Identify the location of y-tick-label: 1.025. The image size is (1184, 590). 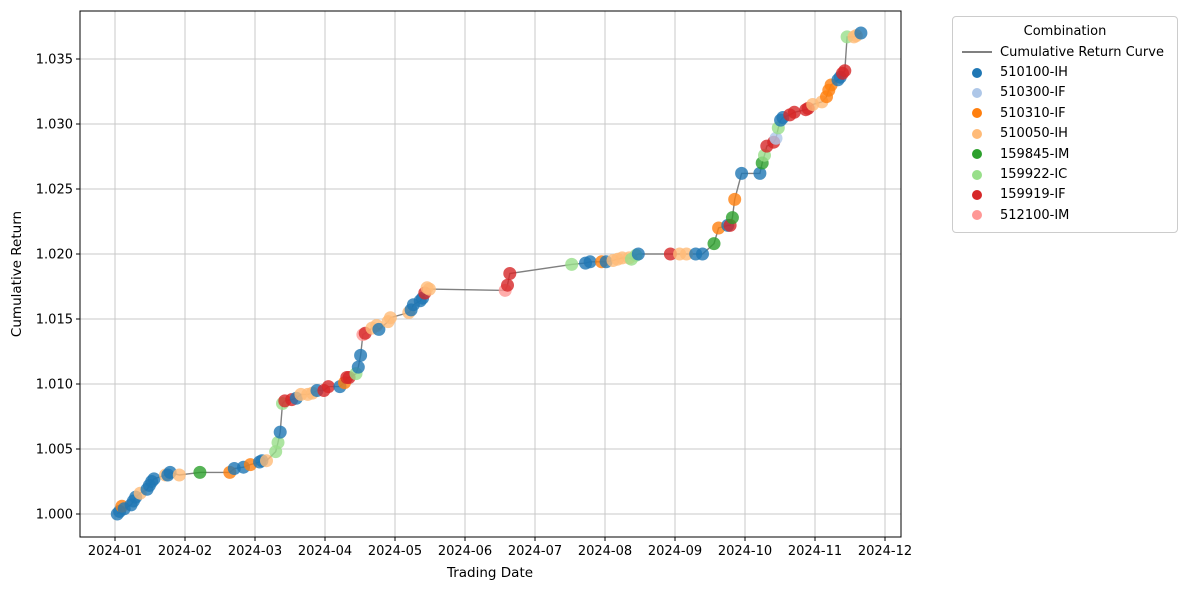
(54, 190).